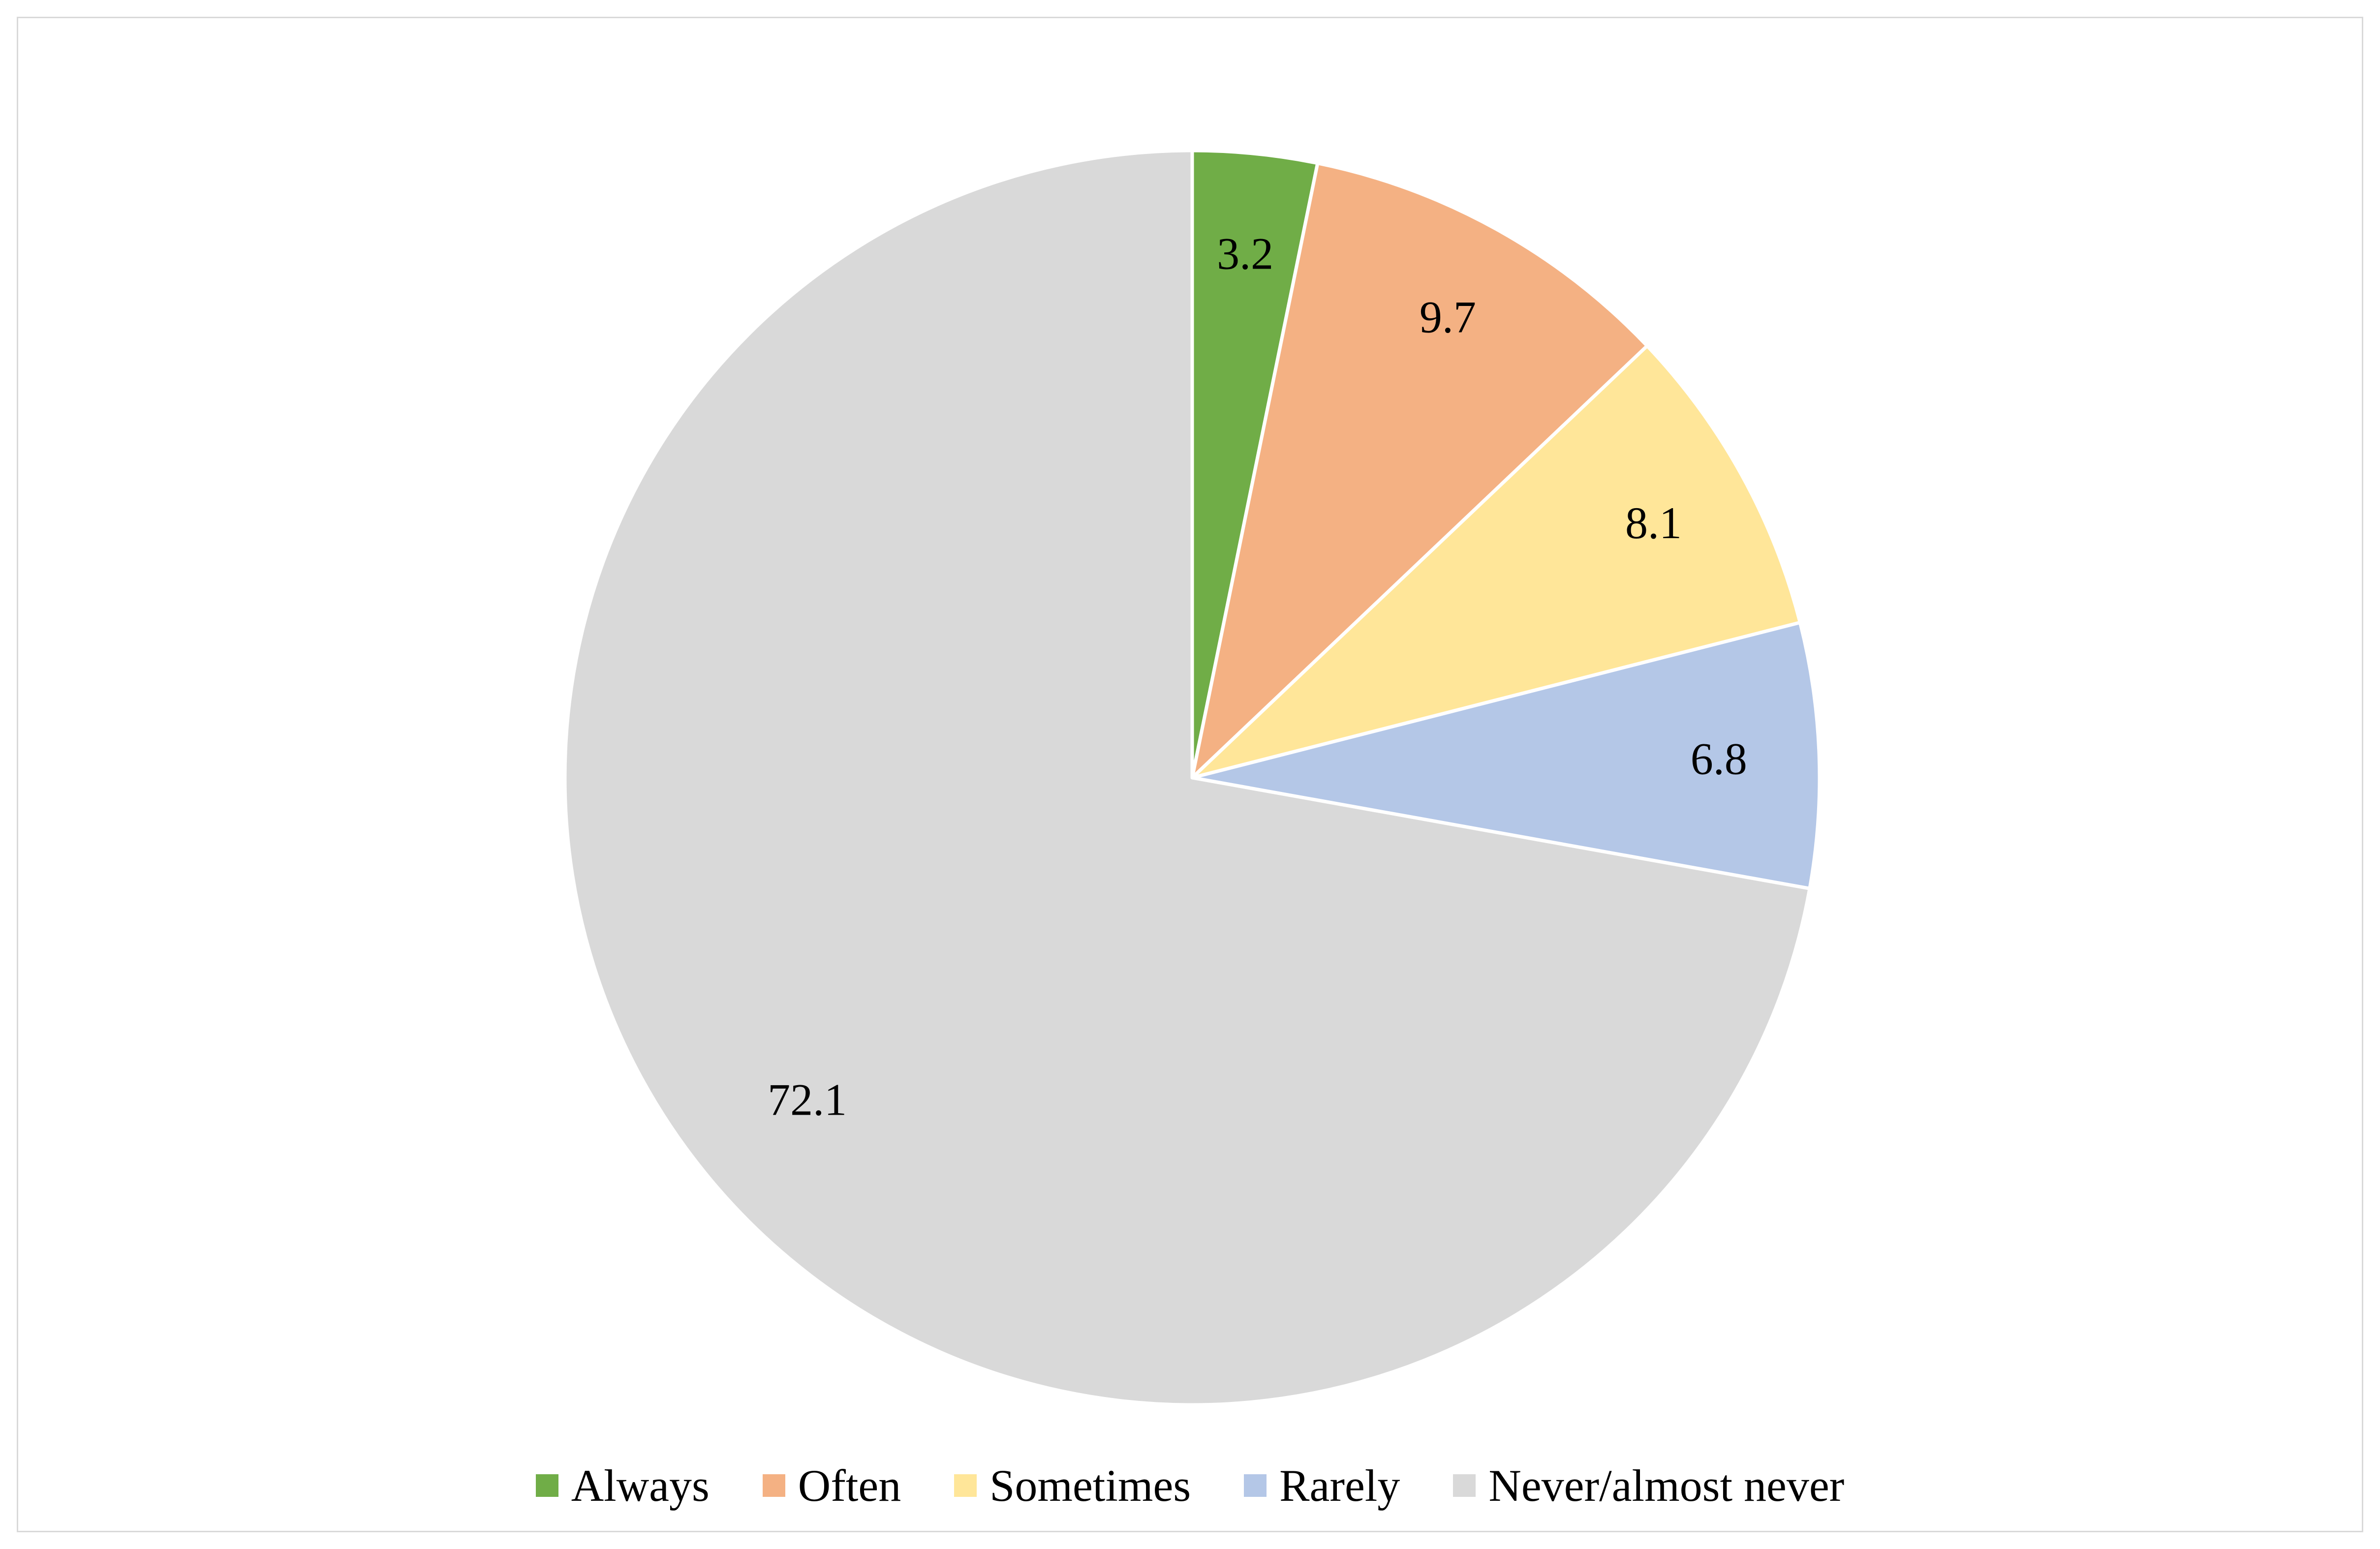 Image resolution: width=2380 pixels, height=1549 pixels. I want to click on legend-label: Always, so click(640, 1485).